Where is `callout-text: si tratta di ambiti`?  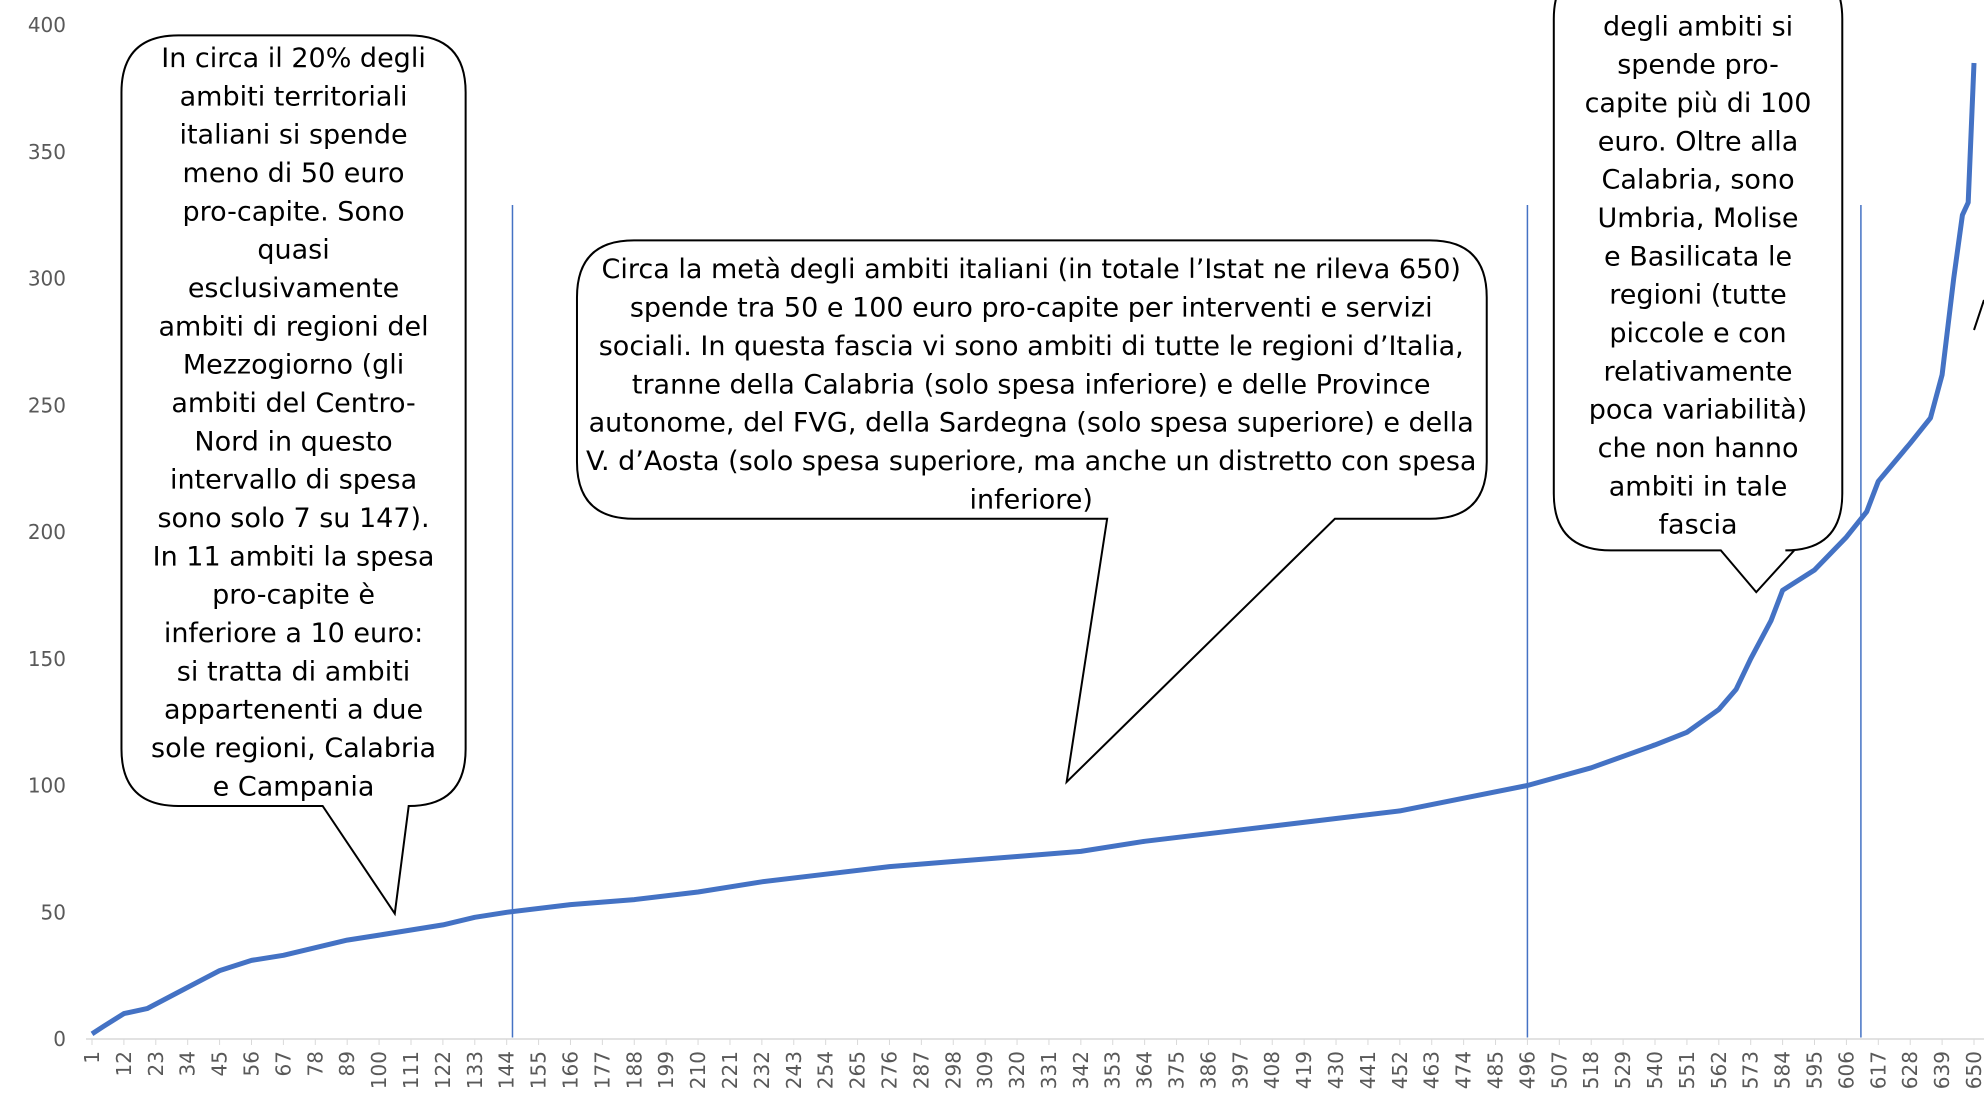
callout-text: si tratta di ambiti is located at coordinates (293, 671).